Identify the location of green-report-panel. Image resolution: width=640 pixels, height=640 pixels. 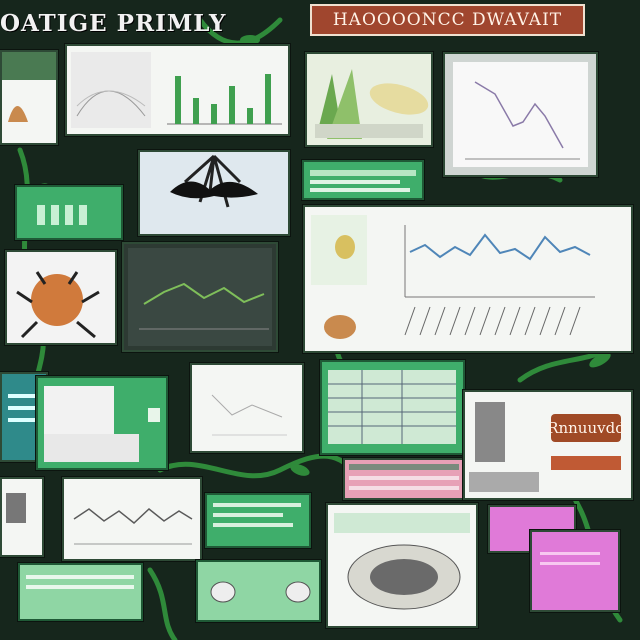
(102, 423).